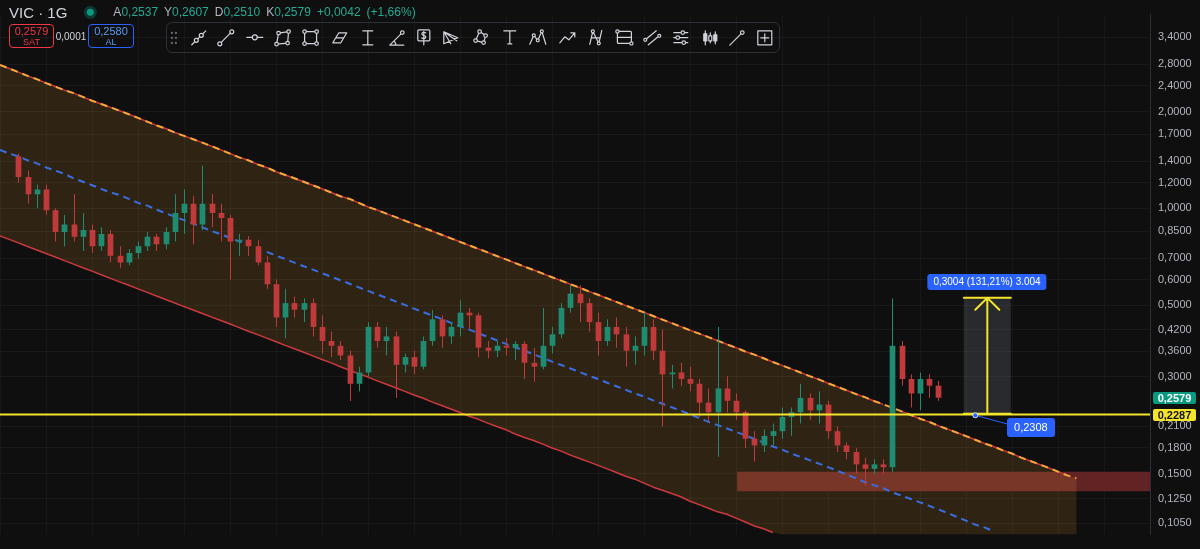 This screenshot has width=1200, height=549. What do you see at coordinates (1175, 278) in the screenshot?
I see `y-tick-label: 0,6000` at bounding box center [1175, 278].